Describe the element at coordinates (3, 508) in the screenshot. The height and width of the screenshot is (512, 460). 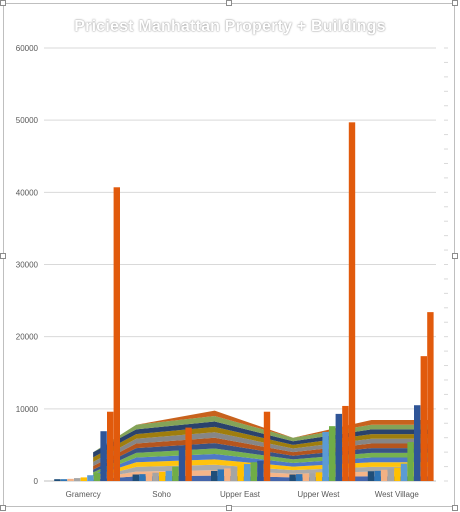
I see `resize-handle-bottom-left` at that location.